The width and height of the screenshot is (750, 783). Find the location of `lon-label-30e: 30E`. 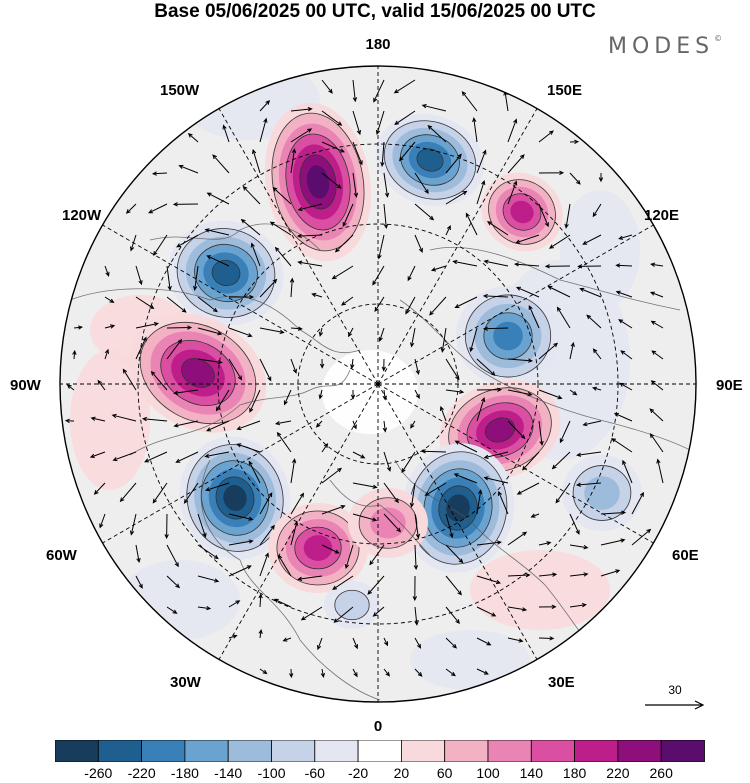

lon-label-30e: 30E is located at coordinates (561, 682).